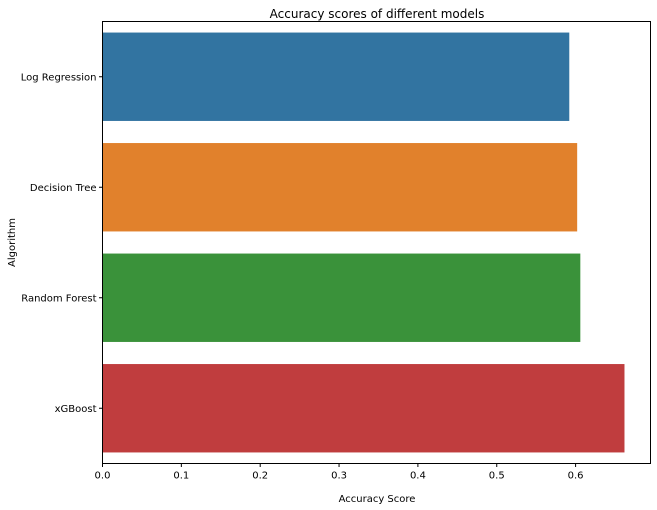 The width and height of the screenshot is (657, 510). I want to click on bar-random-forest, so click(341, 297).